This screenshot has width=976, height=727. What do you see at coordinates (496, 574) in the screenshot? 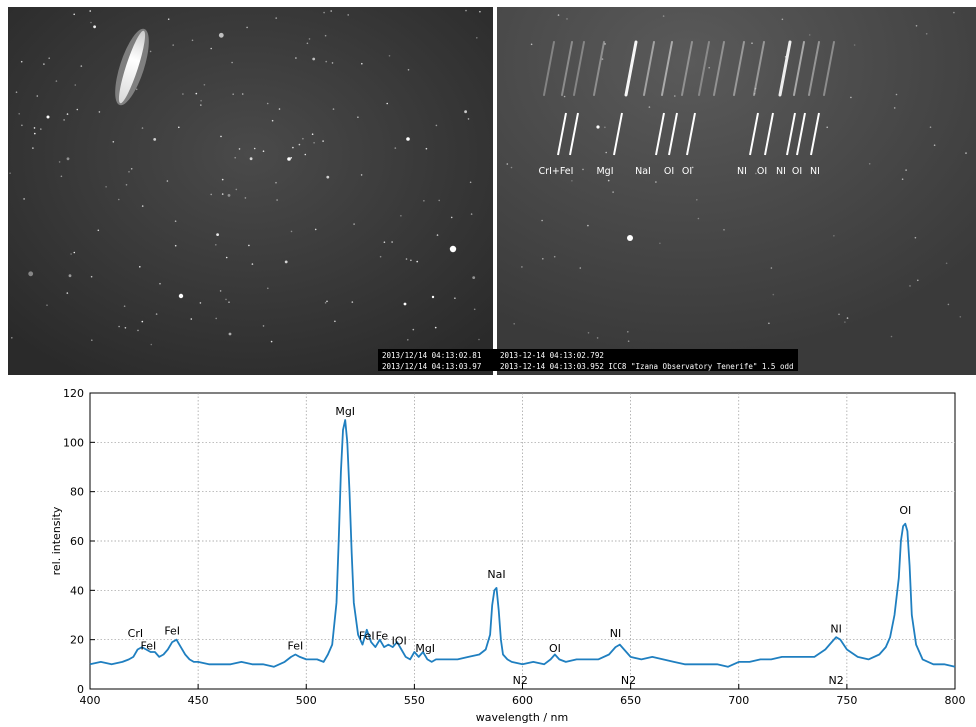
I see `annotation-label: NaI` at bounding box center [496, 574].